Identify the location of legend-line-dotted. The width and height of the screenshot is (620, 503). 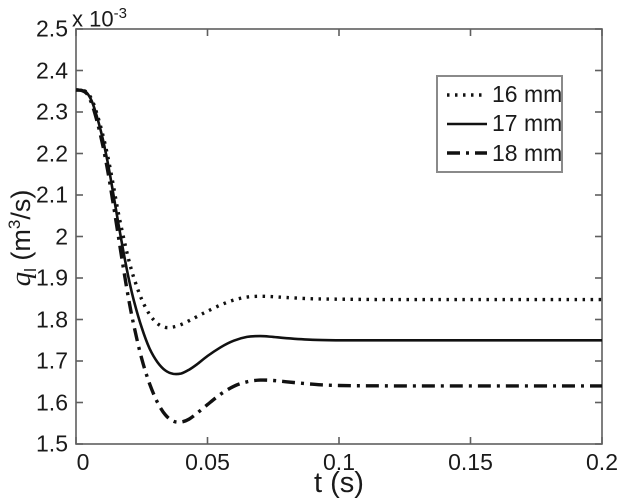
(467, 94).